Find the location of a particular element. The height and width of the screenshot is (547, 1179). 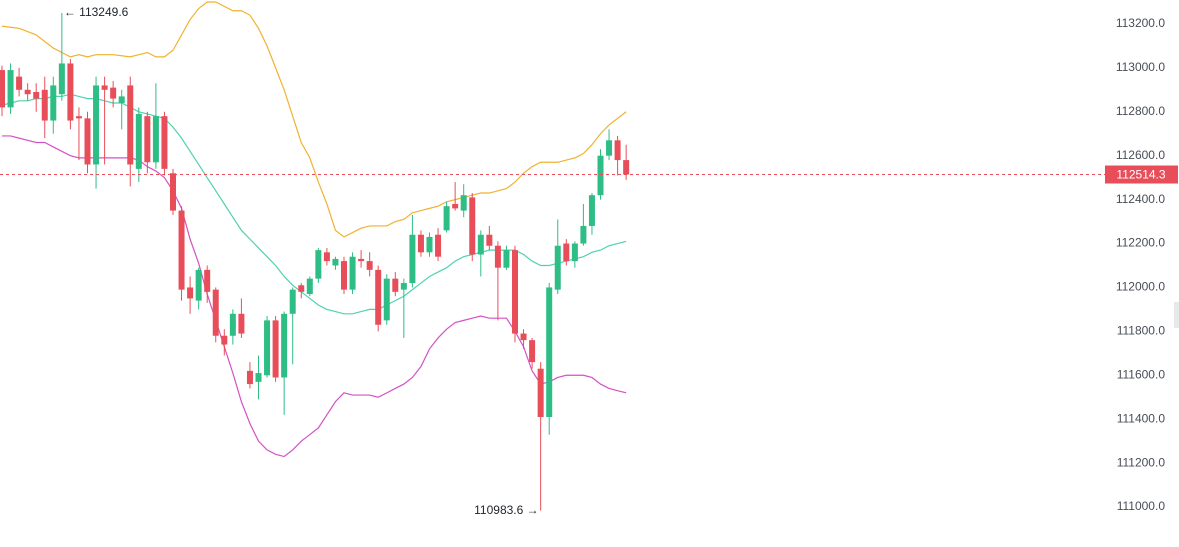

price-label: 112514.3 is located at coordinates (1140, 175).